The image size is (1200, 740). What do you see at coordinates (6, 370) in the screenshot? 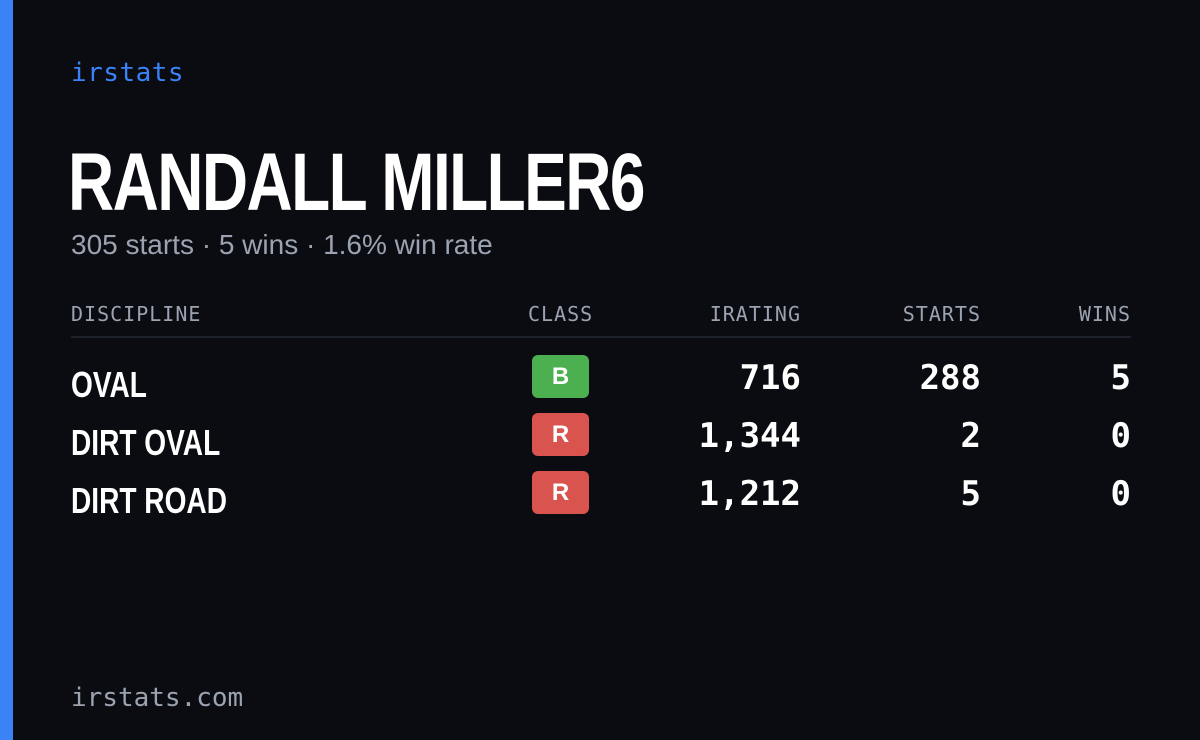
I see `accent-bar` at bounding box center [6, 370].